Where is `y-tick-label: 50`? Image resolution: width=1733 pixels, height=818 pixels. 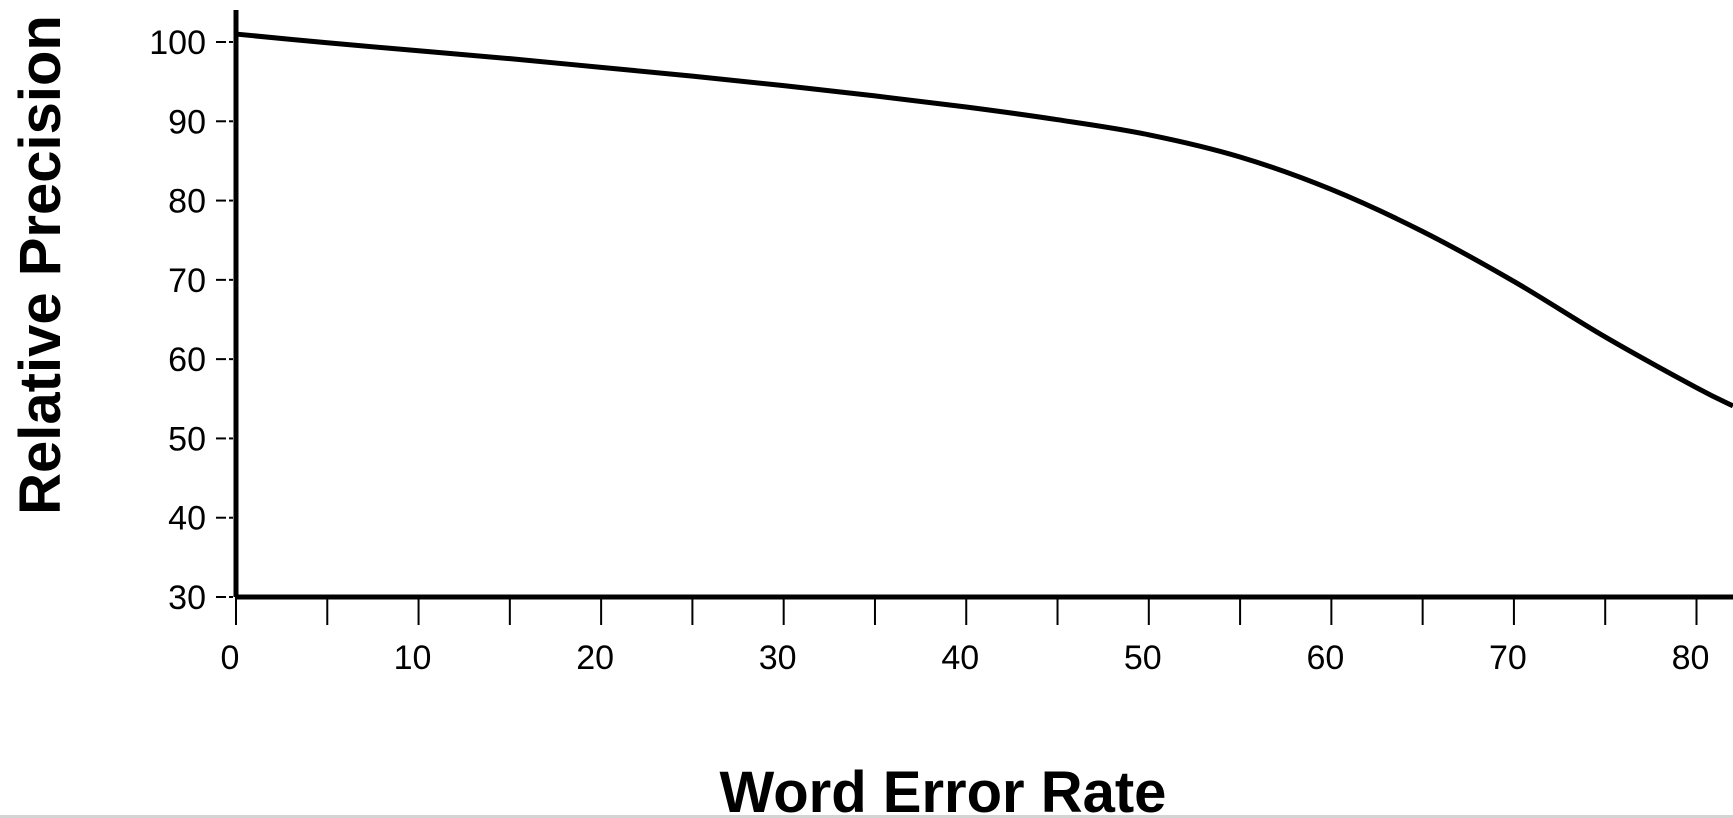
y-tick-label: 50 is located at coordinates (187, 439).